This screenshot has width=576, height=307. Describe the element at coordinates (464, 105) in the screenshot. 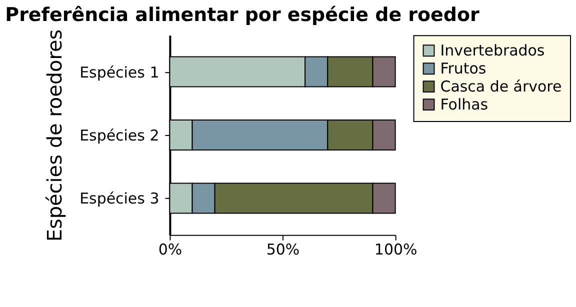

I see `legend-label: Folhas` at that location.